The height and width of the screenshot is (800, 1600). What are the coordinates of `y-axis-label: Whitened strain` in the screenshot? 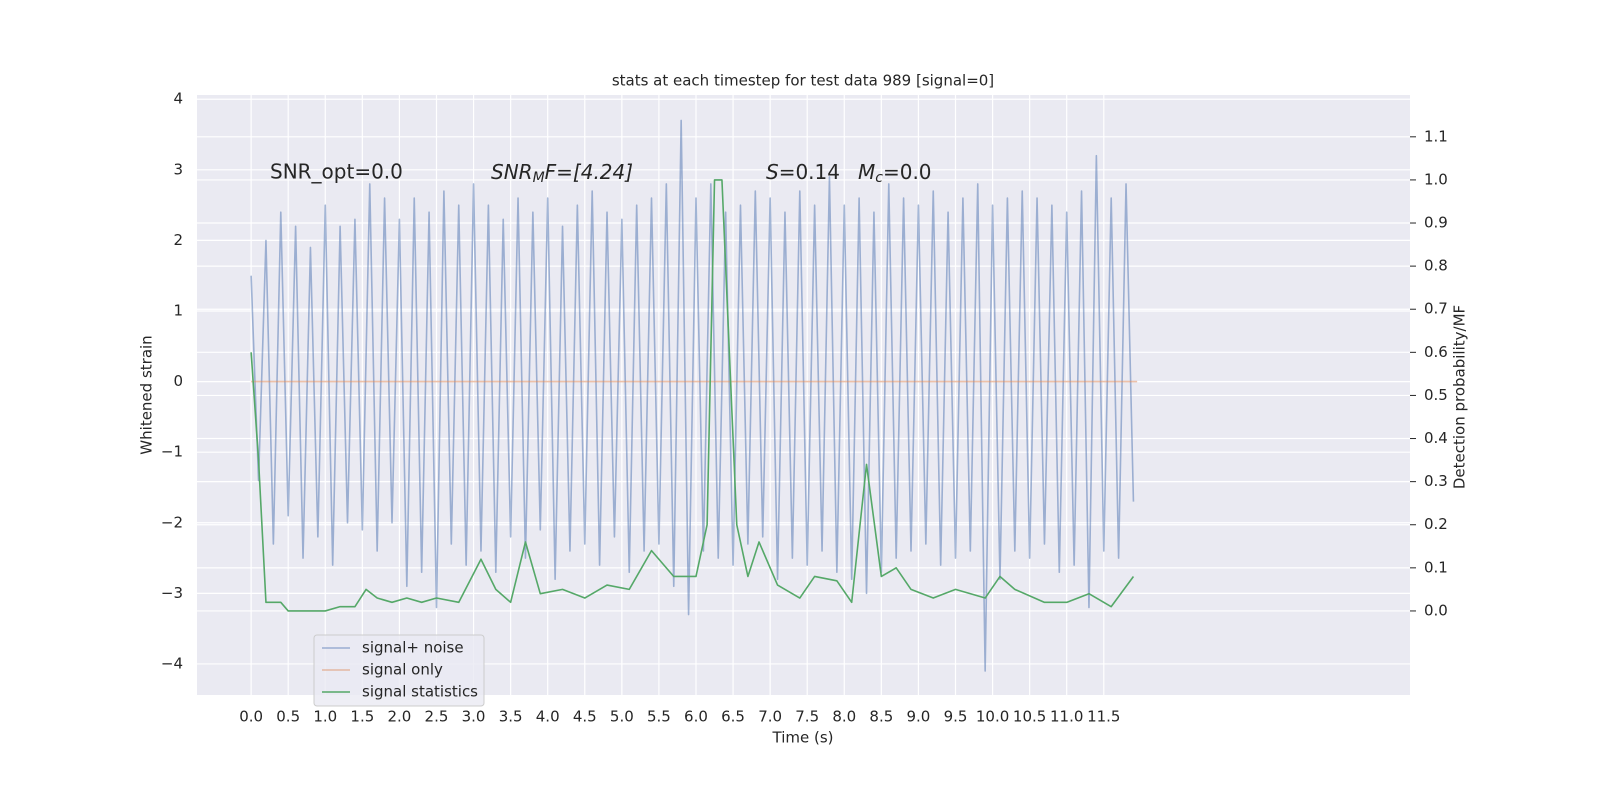 It's located at (147, 394).